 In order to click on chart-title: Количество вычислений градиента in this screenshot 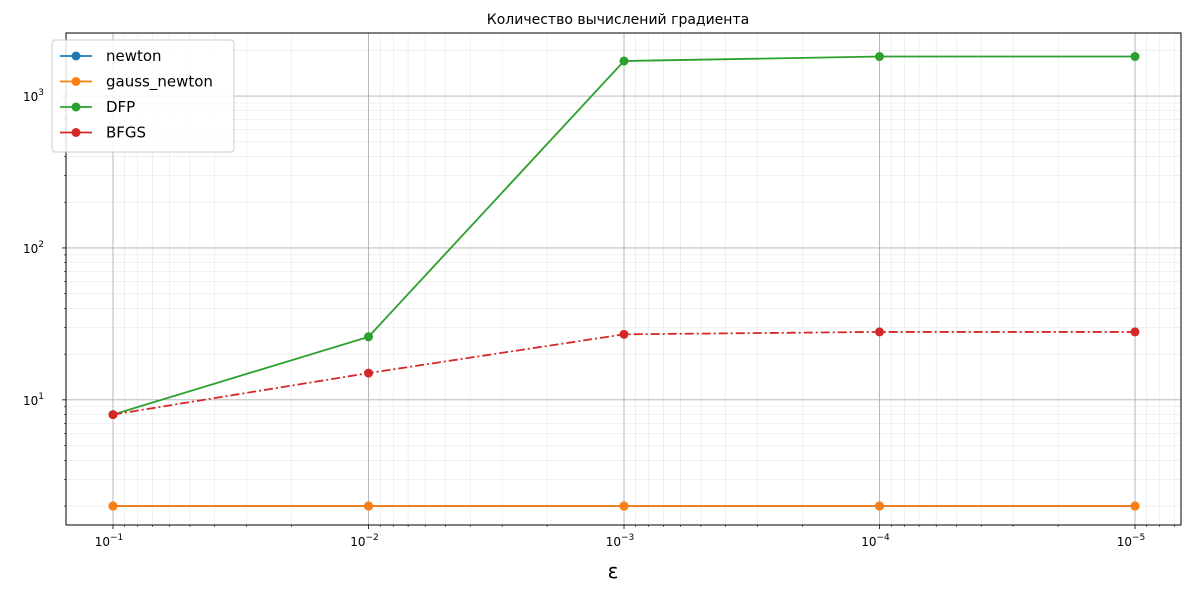, I will do `click(618, 20)`.